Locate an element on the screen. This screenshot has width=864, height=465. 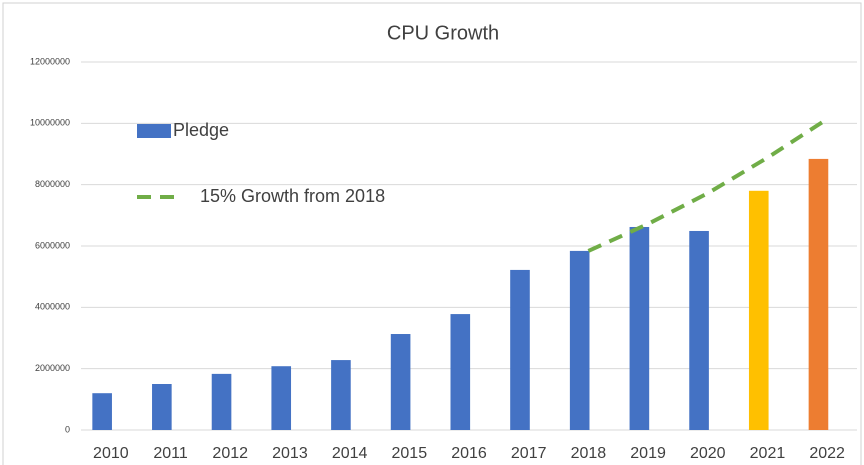
x-tick-label: 2013 is located at coordinates (290, 453).